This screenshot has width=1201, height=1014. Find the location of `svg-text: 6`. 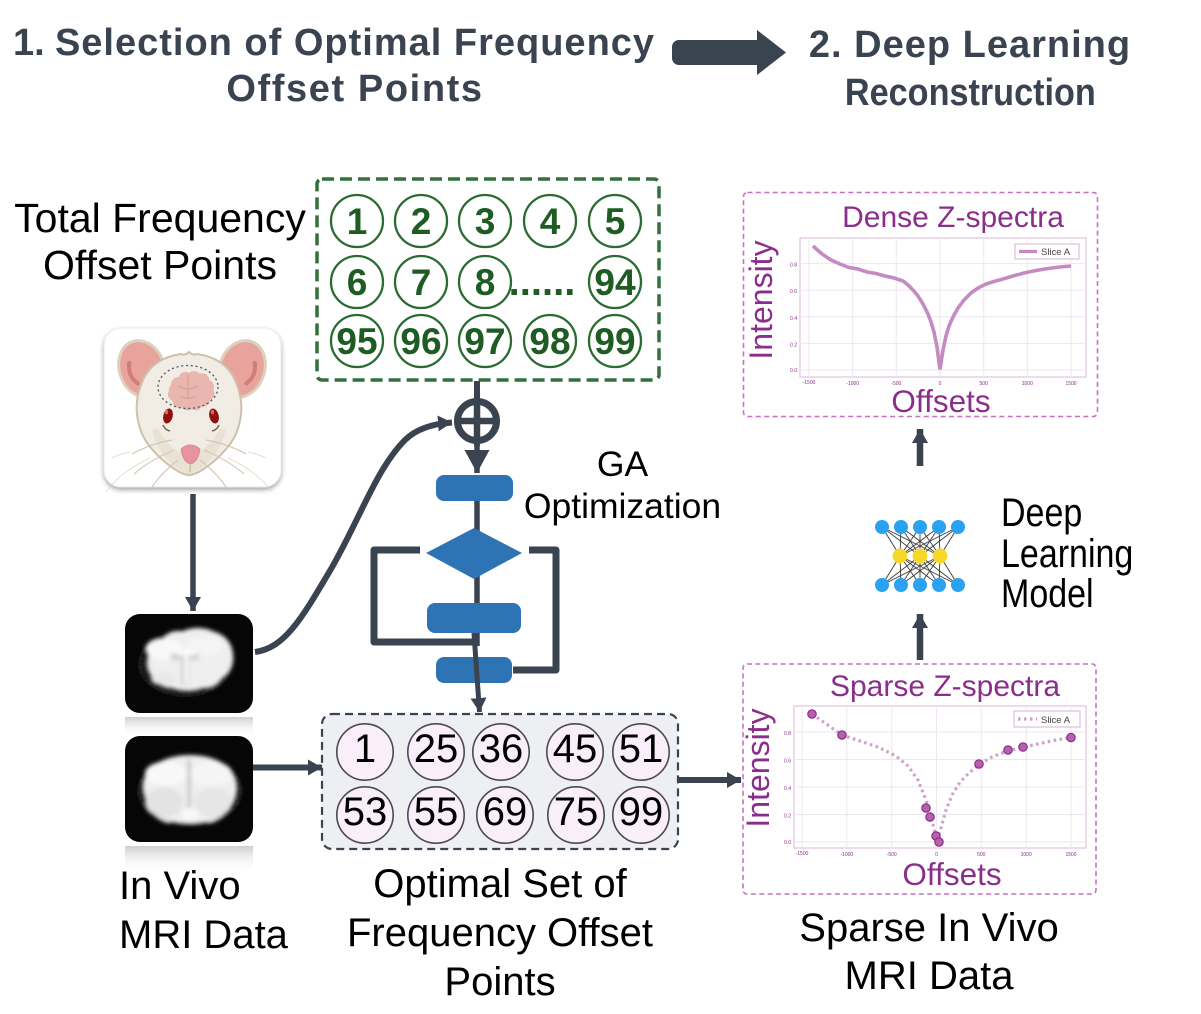

svg-text: 6 is located at coordinates (357, 282).